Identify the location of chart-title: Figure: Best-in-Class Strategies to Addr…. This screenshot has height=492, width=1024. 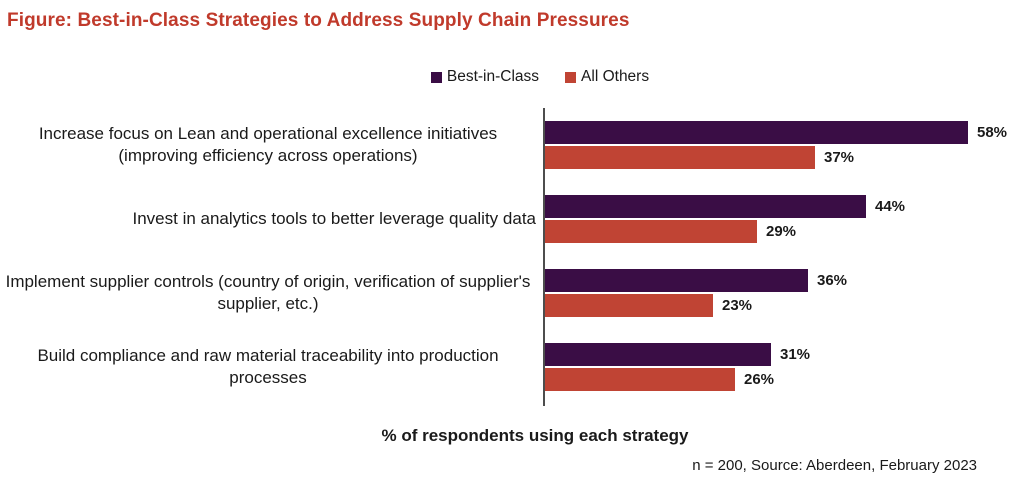
(318, 20).